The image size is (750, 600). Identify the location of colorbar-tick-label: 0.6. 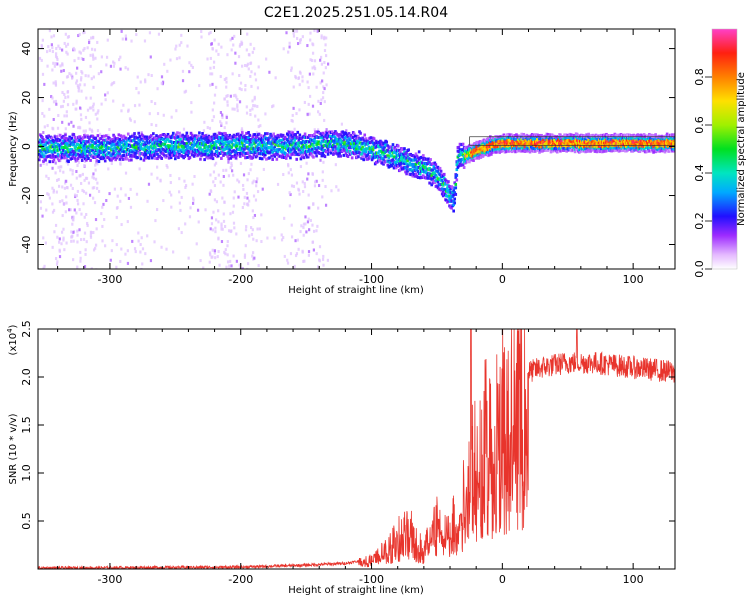
(699, 125).